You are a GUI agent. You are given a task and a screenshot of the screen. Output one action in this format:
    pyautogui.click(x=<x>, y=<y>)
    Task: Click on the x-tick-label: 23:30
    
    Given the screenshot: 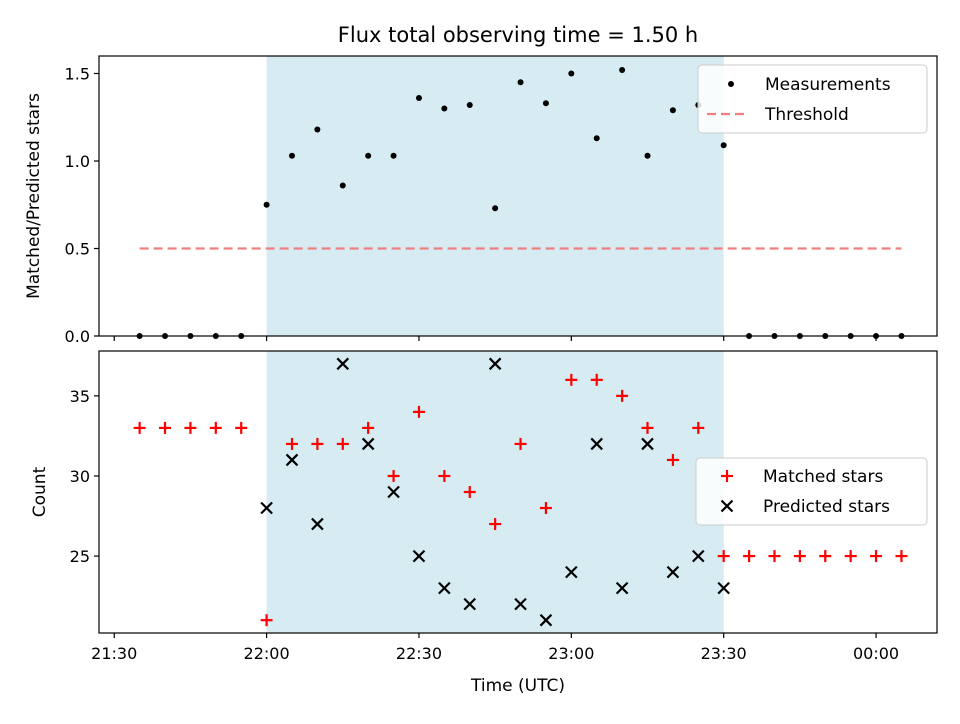 What is the action you would take?
    pyautogui.click(x=724, y=653)
    